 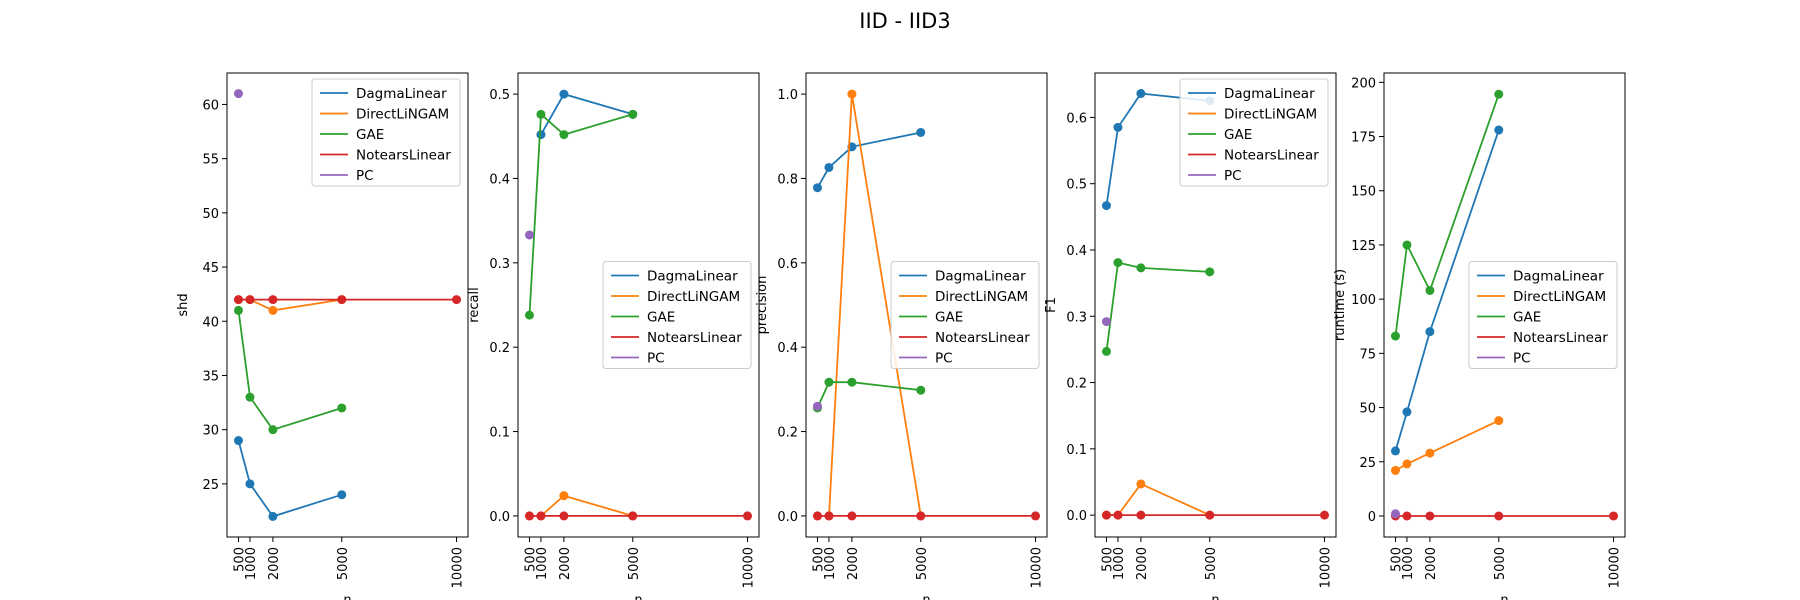 What do you see at coordinates (1363, 83) in the screenshot?
I see `y-tick-label: 200` at bounding box center [1363, 83].